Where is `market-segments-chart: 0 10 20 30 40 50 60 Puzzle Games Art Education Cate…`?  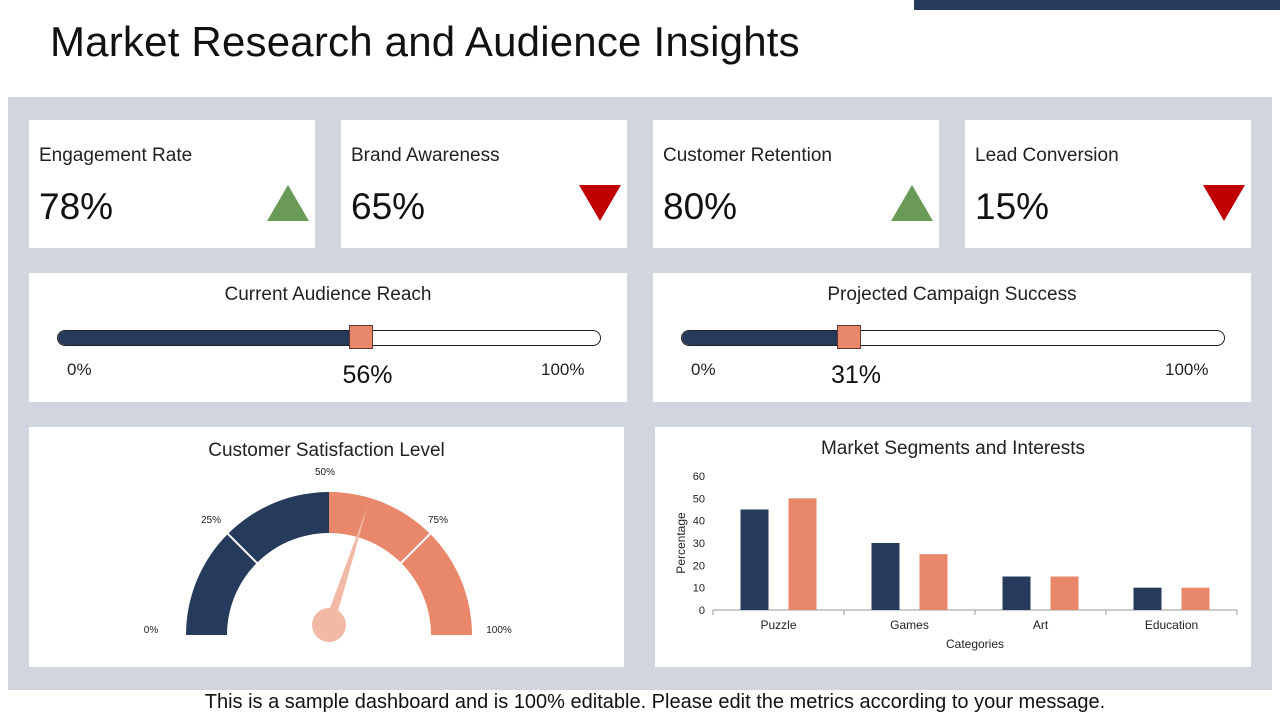 market-segments-chart: 0 10 20 30 40 50 60 Puzzle Games Art Education Cate… is located at coordinates (956, 561).